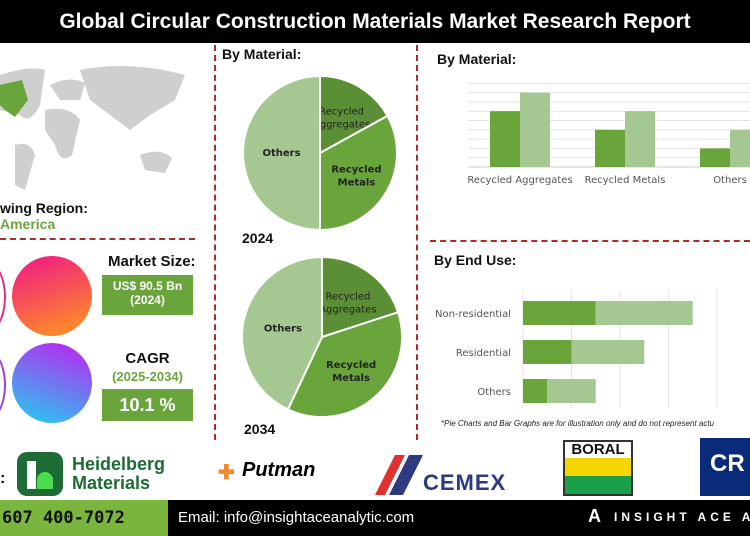  Describe the element at coordinates (594, 516) in the screenshot. I see `insightace-logo-icon: A` at that location.